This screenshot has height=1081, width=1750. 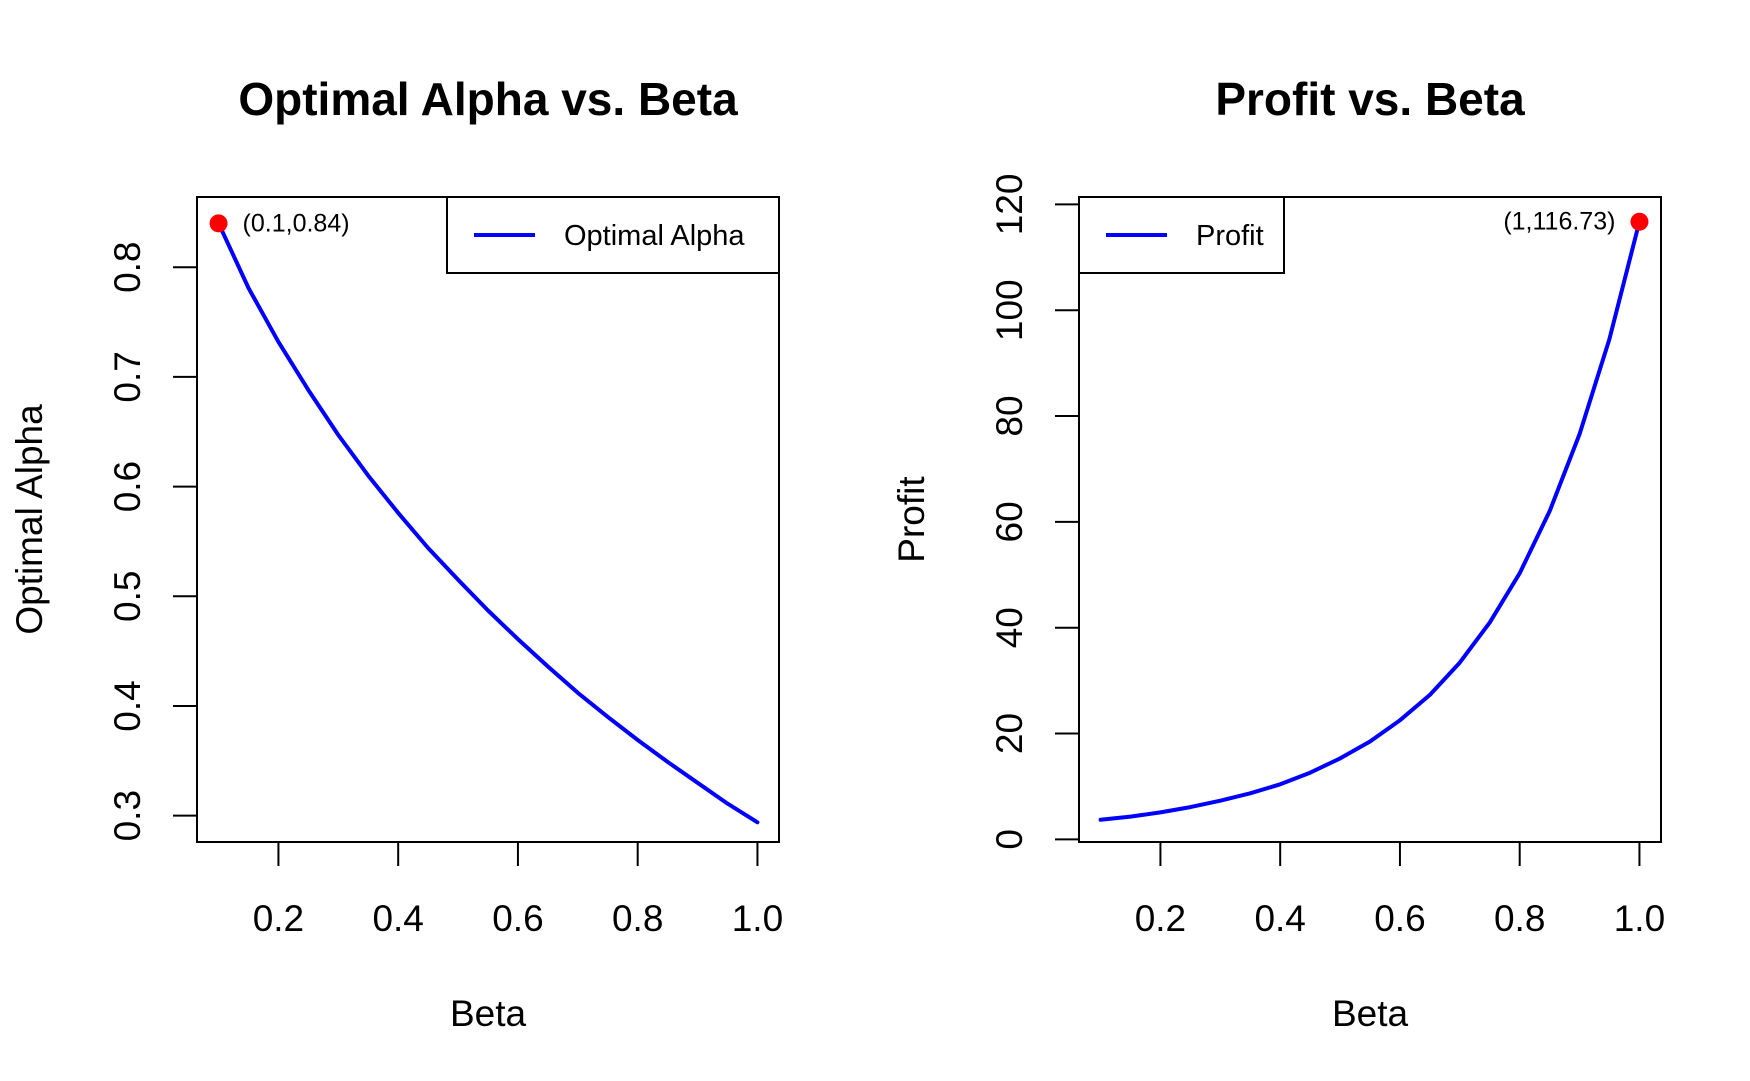 I want to click on y-tick-label: 60, so click(x=1009, y=521).